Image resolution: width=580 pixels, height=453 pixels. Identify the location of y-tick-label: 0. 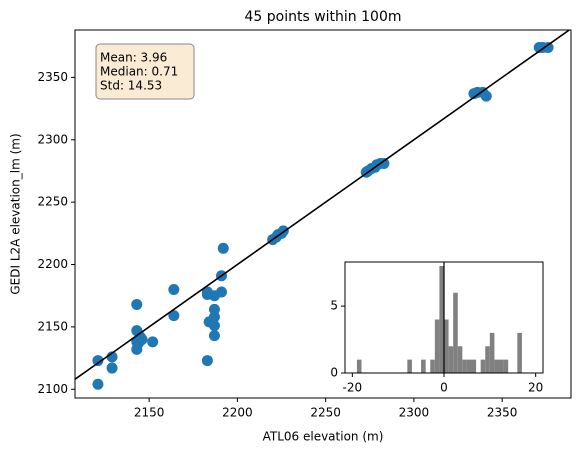
(334, 373).